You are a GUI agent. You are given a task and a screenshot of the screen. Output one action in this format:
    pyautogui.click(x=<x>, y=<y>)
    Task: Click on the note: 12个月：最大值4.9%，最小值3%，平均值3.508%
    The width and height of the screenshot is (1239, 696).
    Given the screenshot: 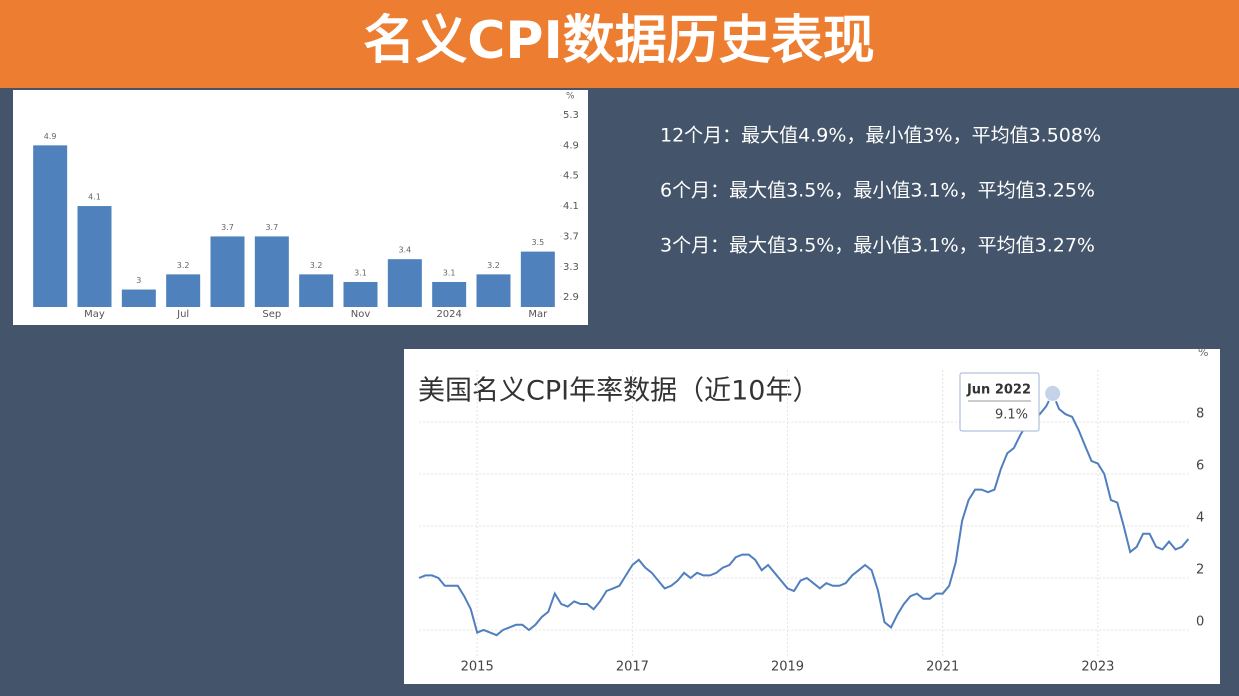 What is the action you would take?
    pyautogui.click(x=880, y=136)
    